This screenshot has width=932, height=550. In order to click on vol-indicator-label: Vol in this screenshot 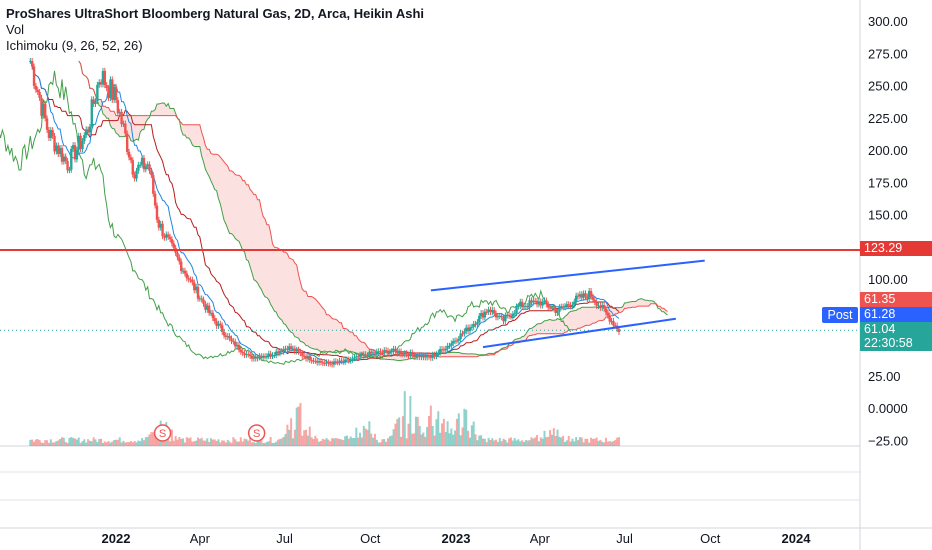, I will do `click(15, 29)`.